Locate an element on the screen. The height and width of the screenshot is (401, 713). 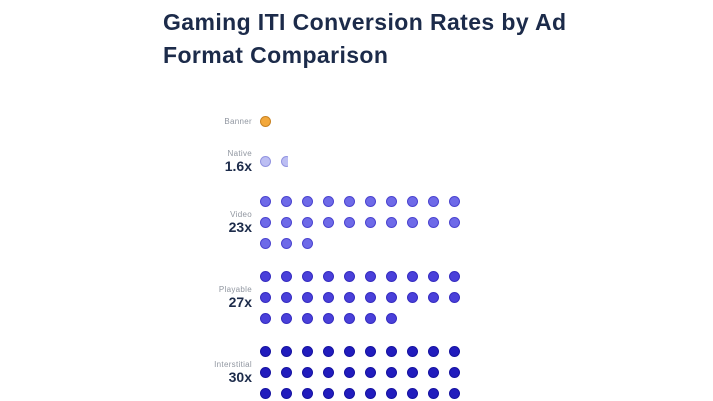
category-label: Playable is located at coordinates (235, 289).